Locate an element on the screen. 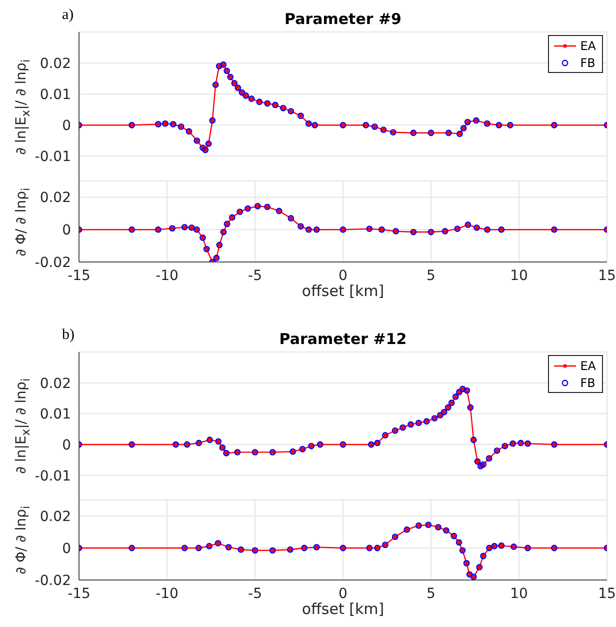 The height and width of the screenshot is (627, 616). chart-title: Parameter #12 is located at coordinates (343, 339).